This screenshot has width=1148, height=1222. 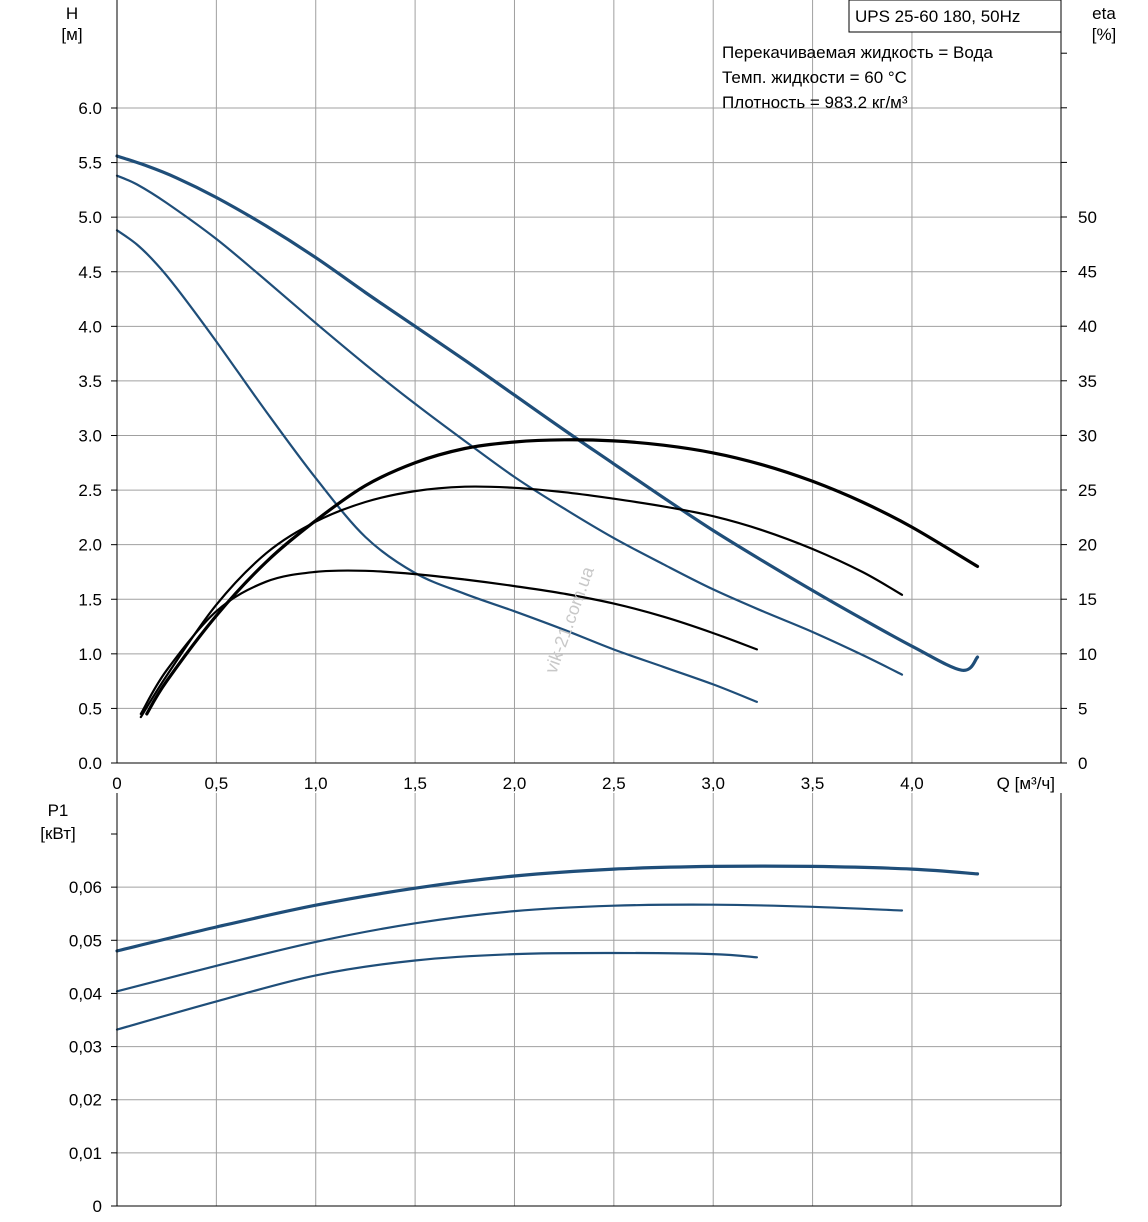 I want to click on annotation-temperature: Темп. жидкости = 60 °C, so click(x=814, y=77).